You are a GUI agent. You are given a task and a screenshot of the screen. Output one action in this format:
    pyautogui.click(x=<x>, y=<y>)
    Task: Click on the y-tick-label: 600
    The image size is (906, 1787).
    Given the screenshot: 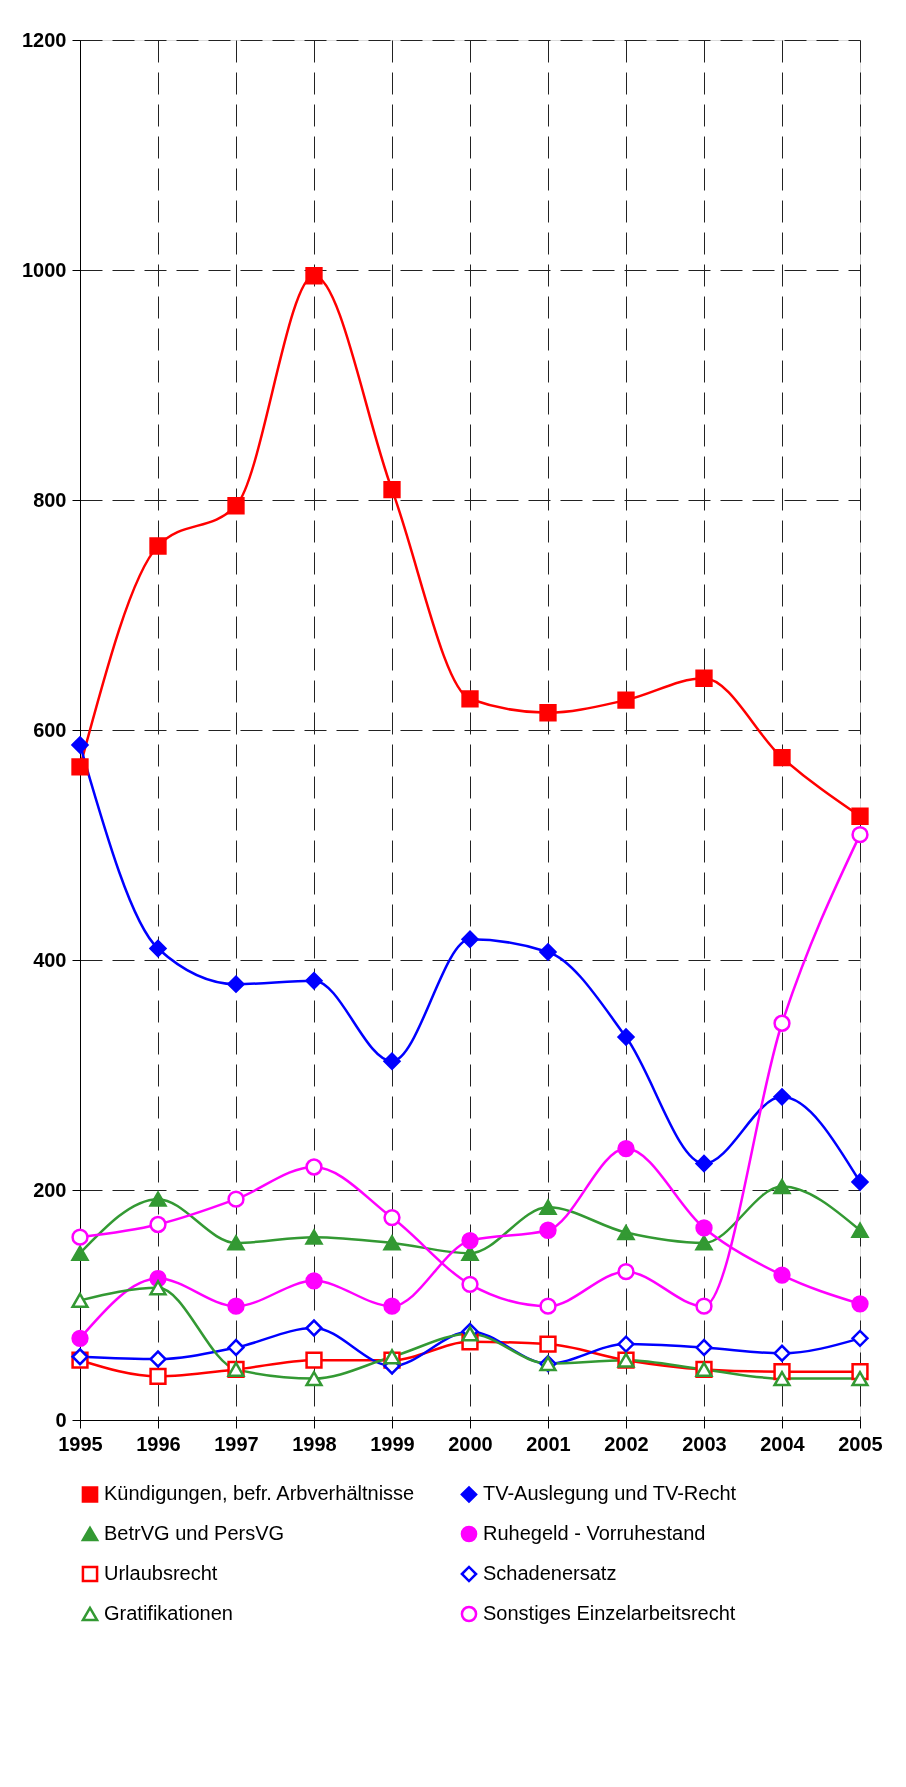 What is the action you would take?
    pyautogui.click(x=50, y=729)
    